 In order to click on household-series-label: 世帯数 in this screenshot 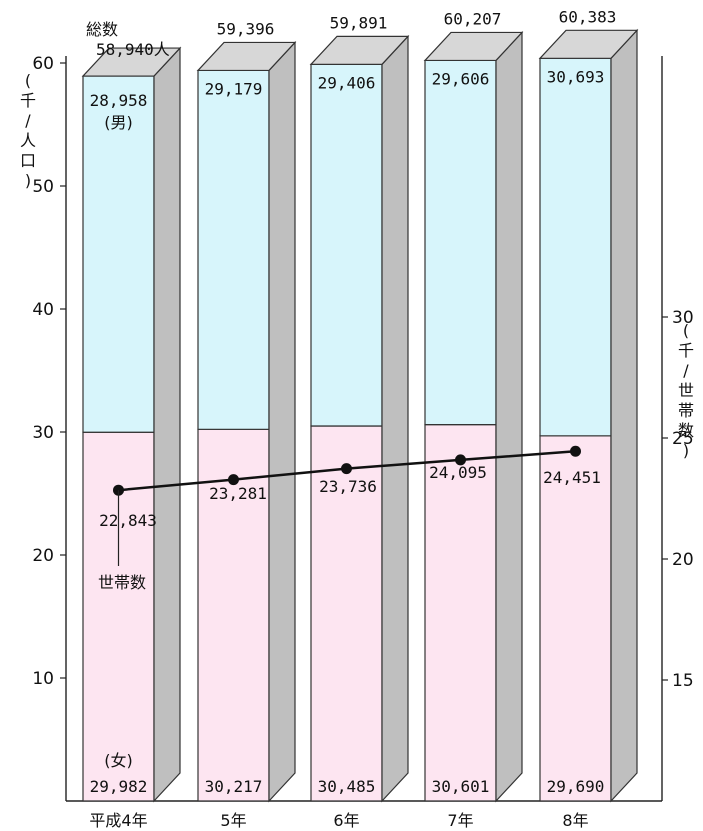, I will do `click(122, 582)`.